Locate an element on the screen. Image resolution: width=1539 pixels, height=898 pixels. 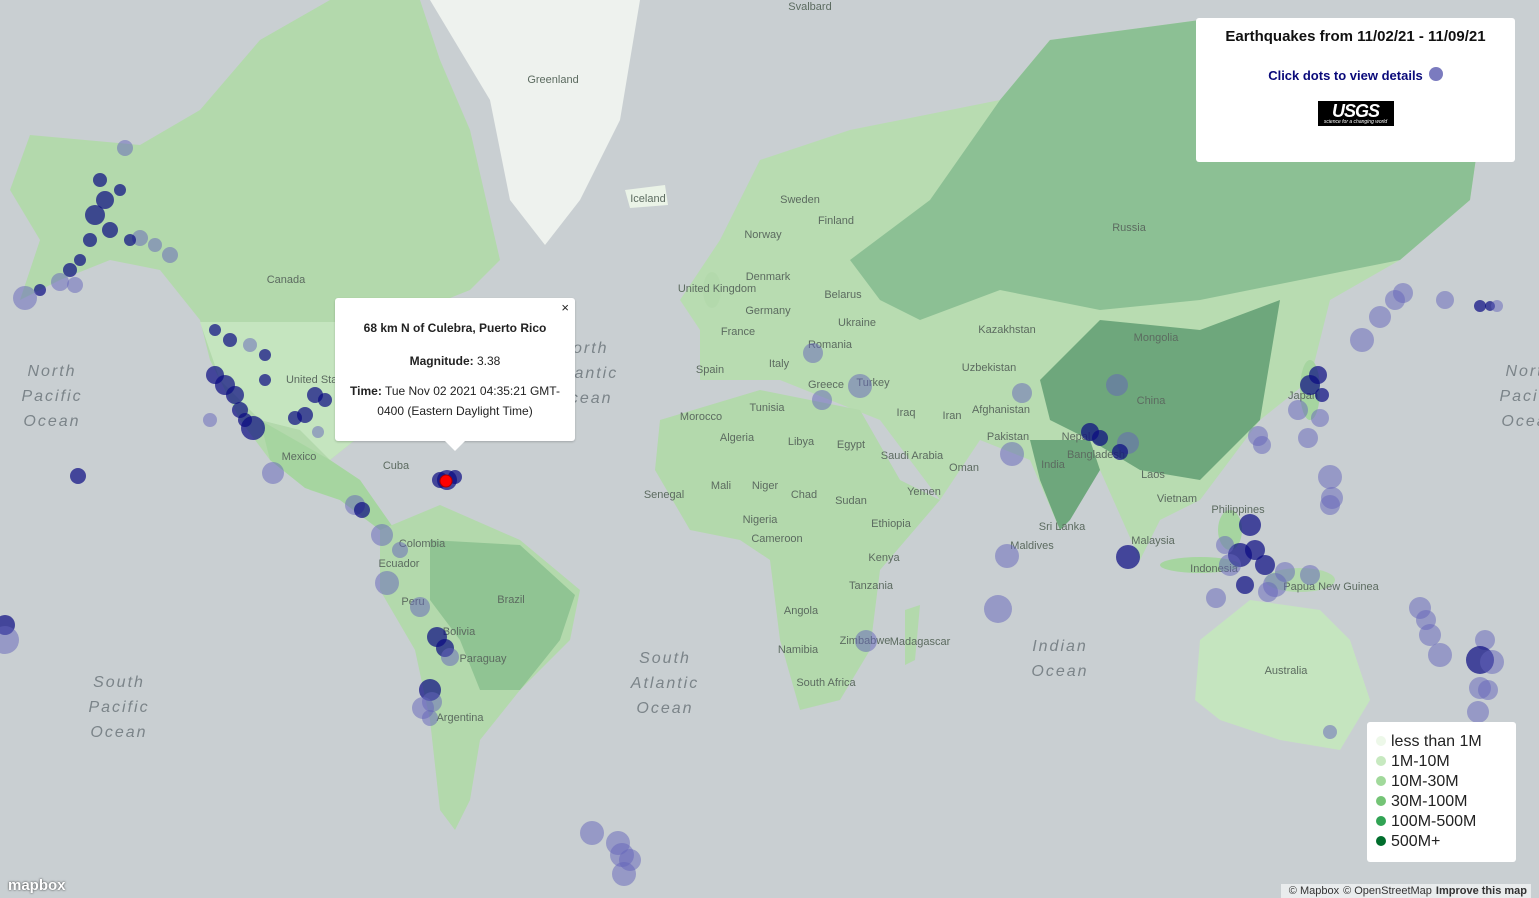
usgs-logo: USGS science for a changing world is located at coordinates (1355, 113).